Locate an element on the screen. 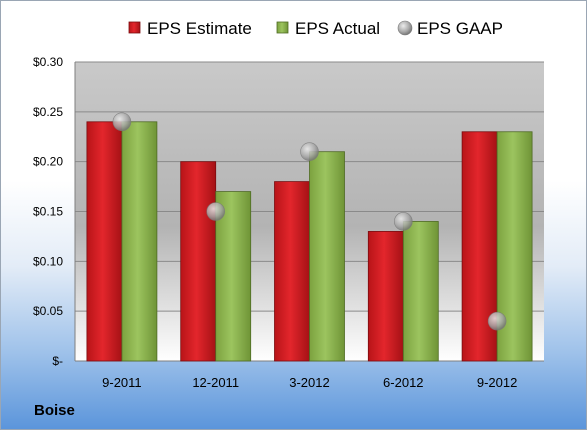 This screenshot has width=587, height=430. x-tick-label: 9-2012 is located at coordinates (497, 382).